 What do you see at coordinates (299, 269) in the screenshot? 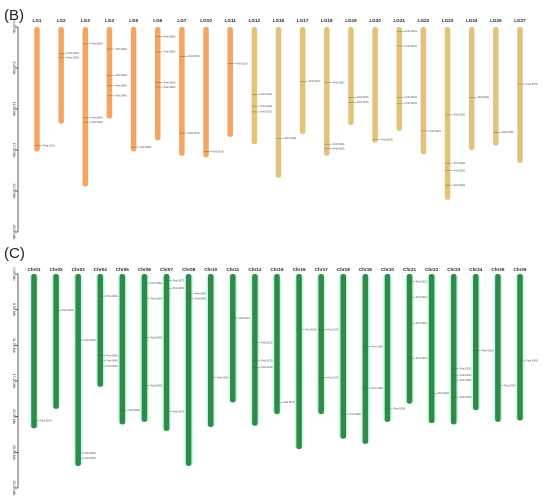
I see `chromosome-label: Chr15` at bounding box center [299, 269].